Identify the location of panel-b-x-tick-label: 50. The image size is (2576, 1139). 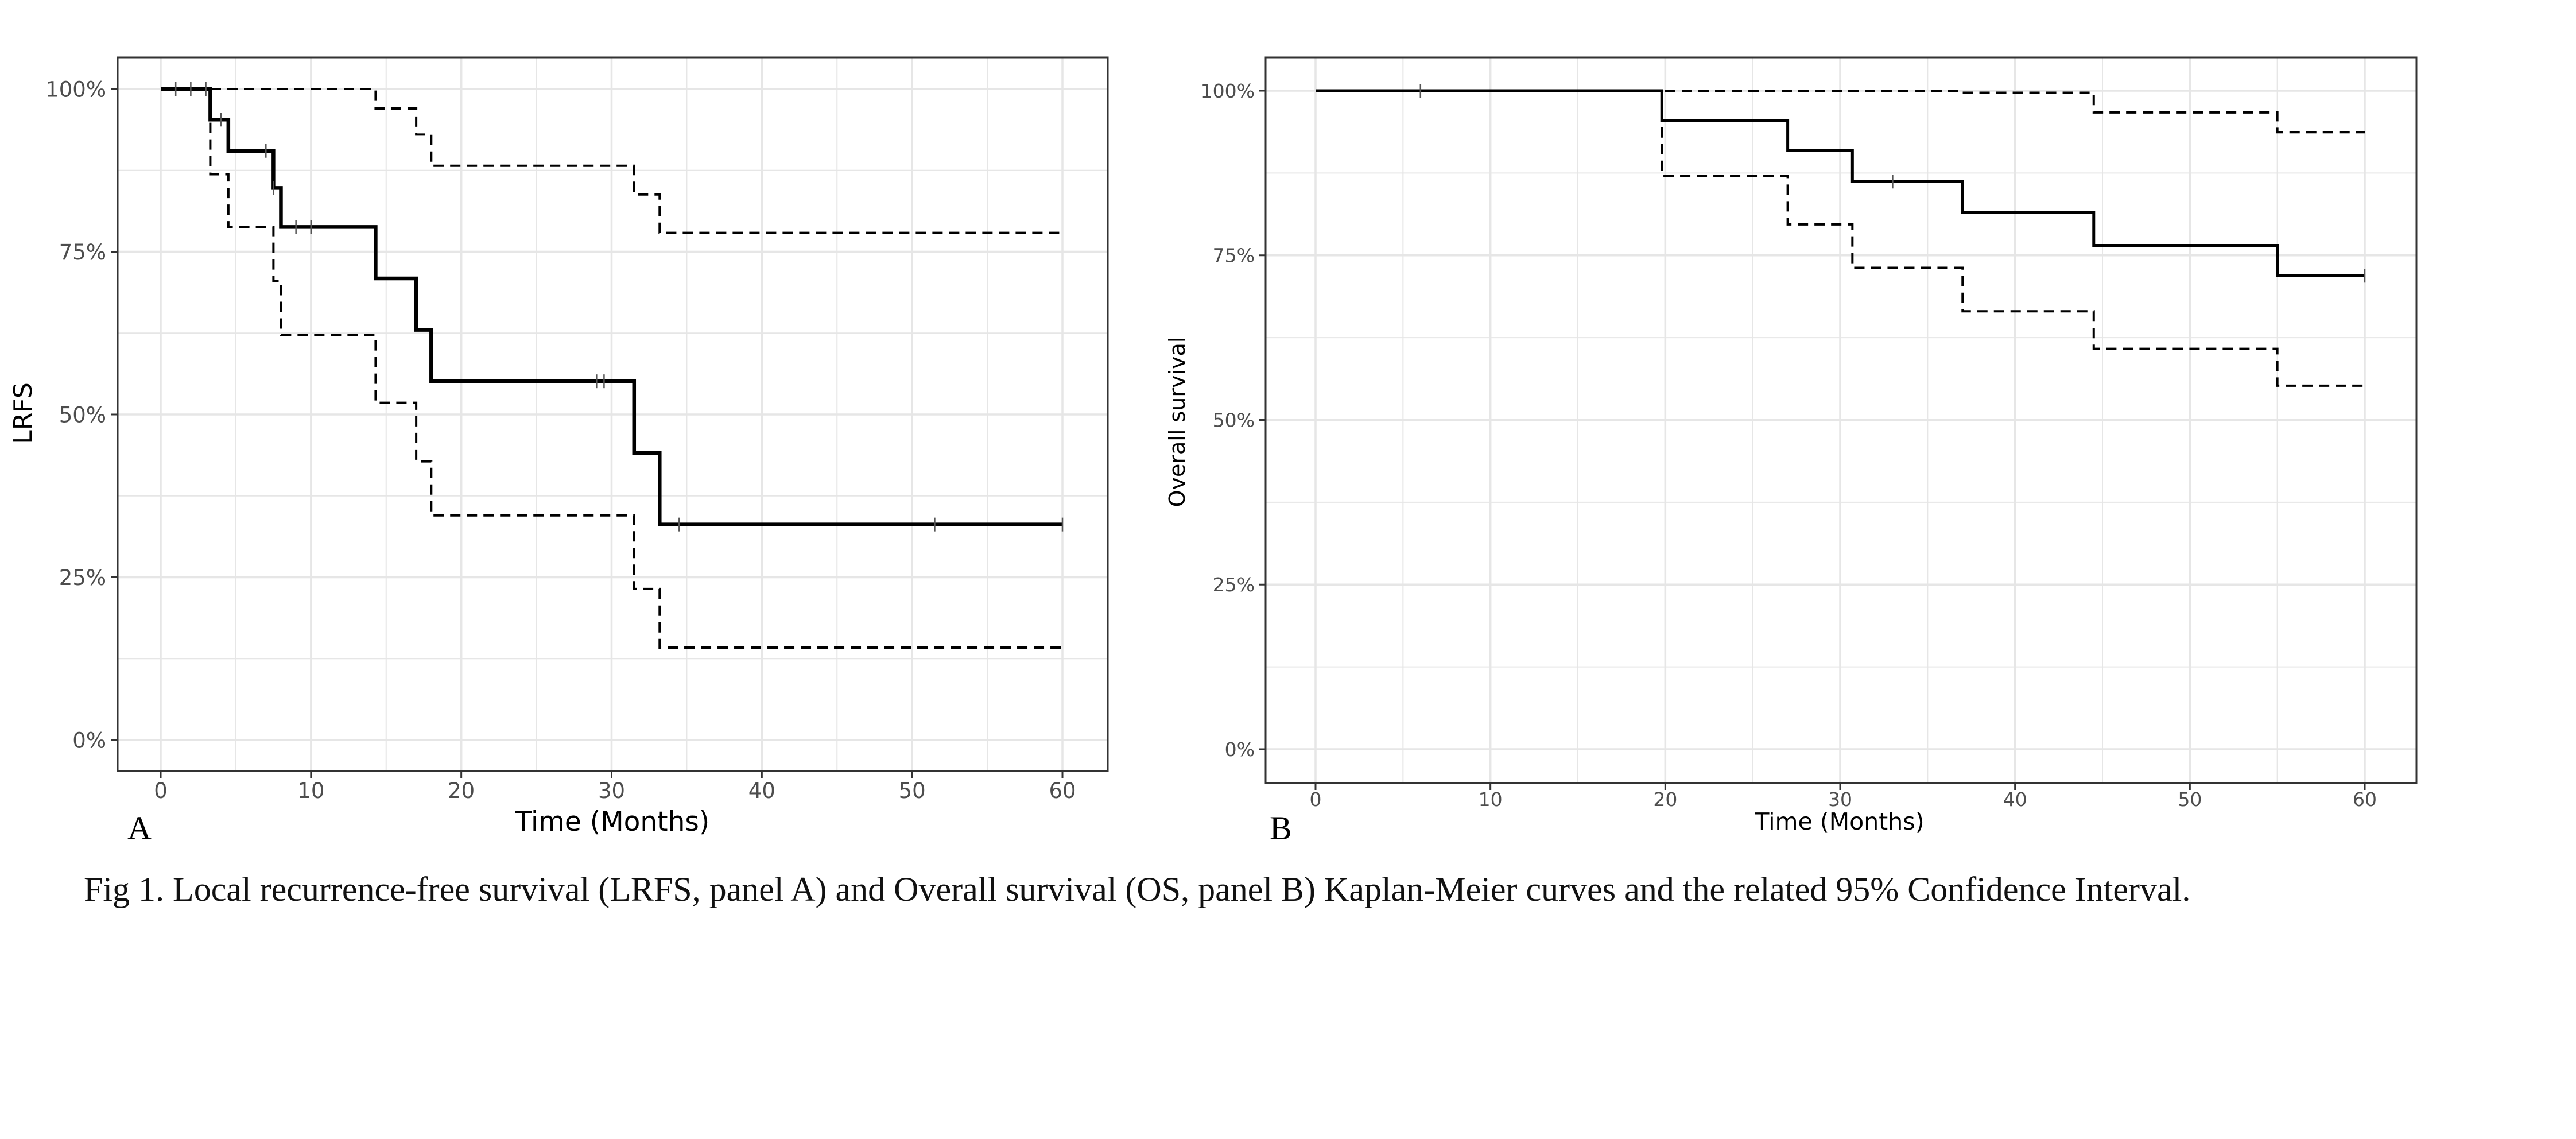
(2190, 799).